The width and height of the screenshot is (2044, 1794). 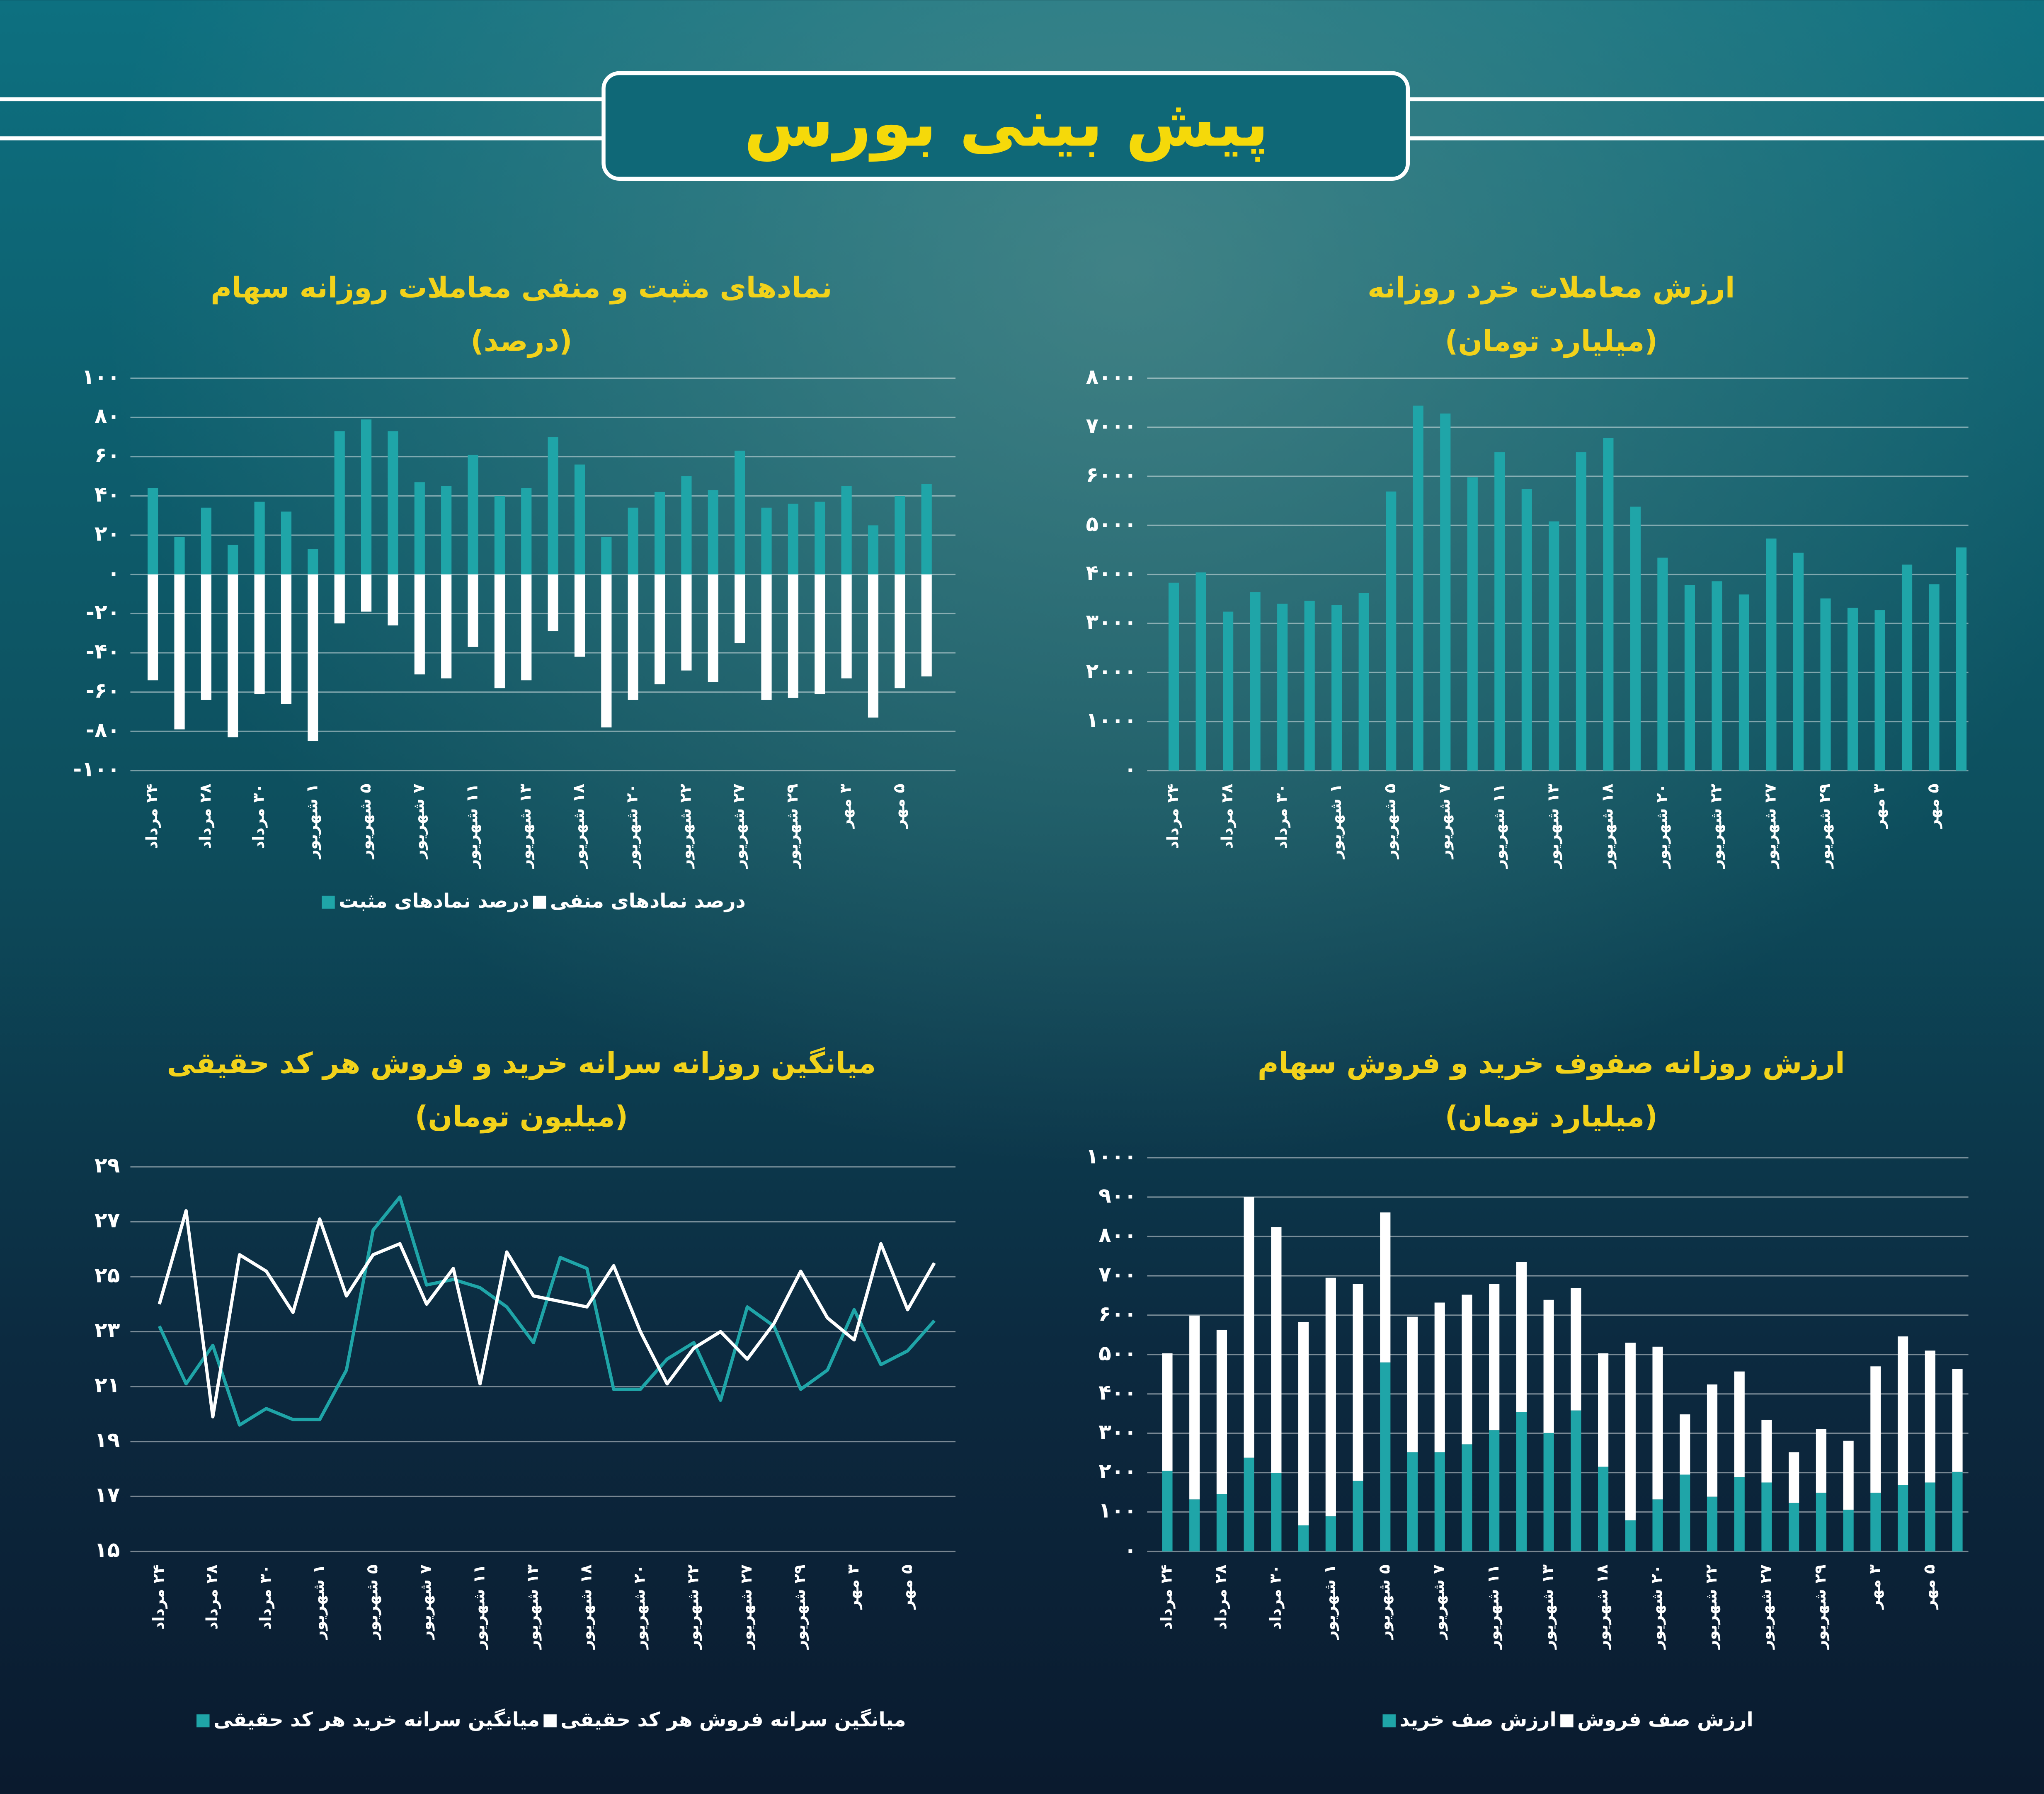 I want to click on y-tick-label: ۱۰۰۰, so click(x=1111, y=1156).